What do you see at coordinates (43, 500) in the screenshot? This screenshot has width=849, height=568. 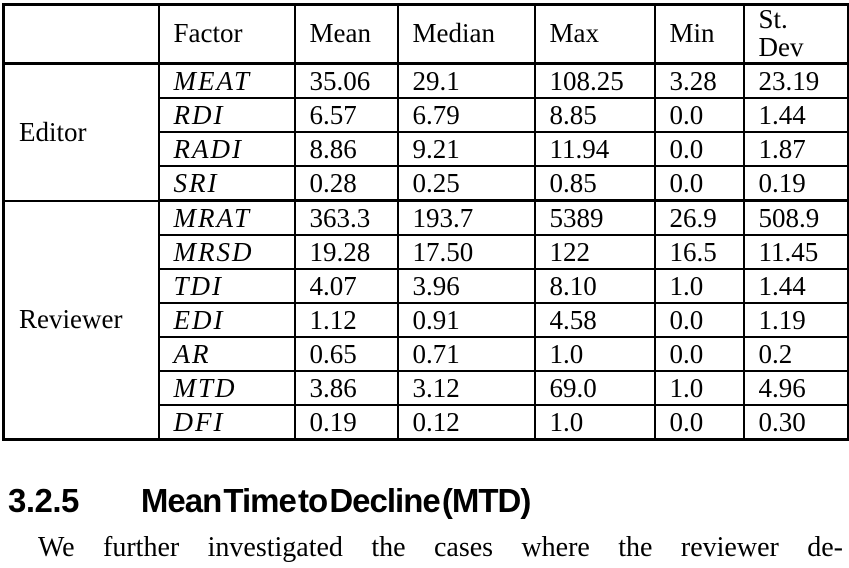 I see `section-number: 3.2.5` at bounding box center [43, 500].